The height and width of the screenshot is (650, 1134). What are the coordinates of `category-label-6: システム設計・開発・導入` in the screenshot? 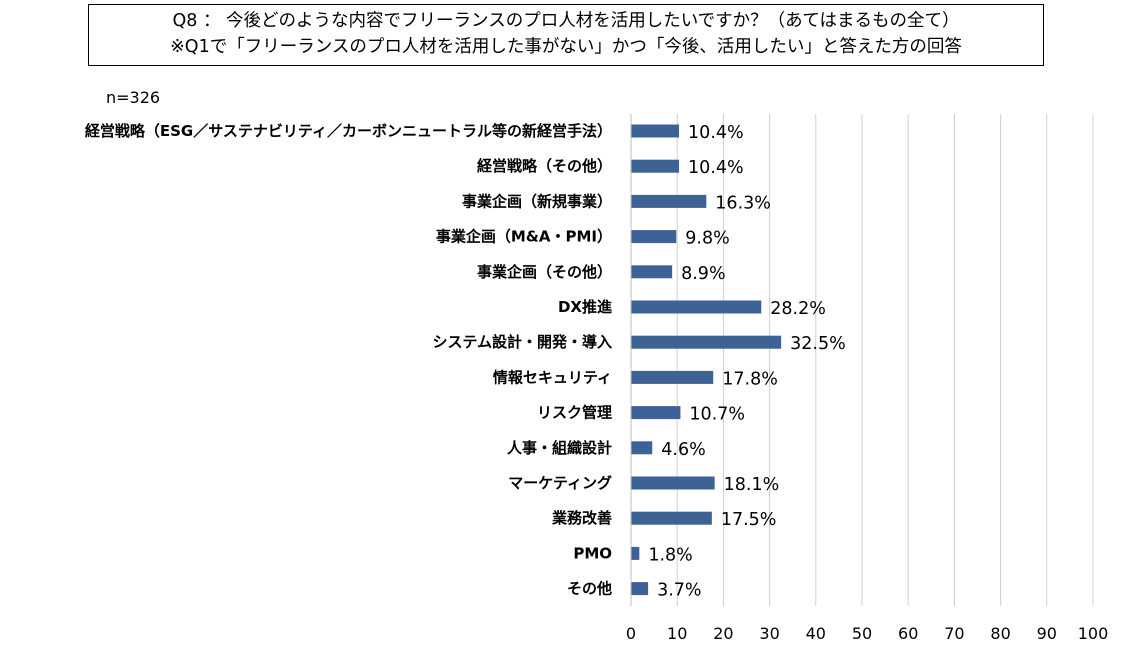 It's located at (522, 342).